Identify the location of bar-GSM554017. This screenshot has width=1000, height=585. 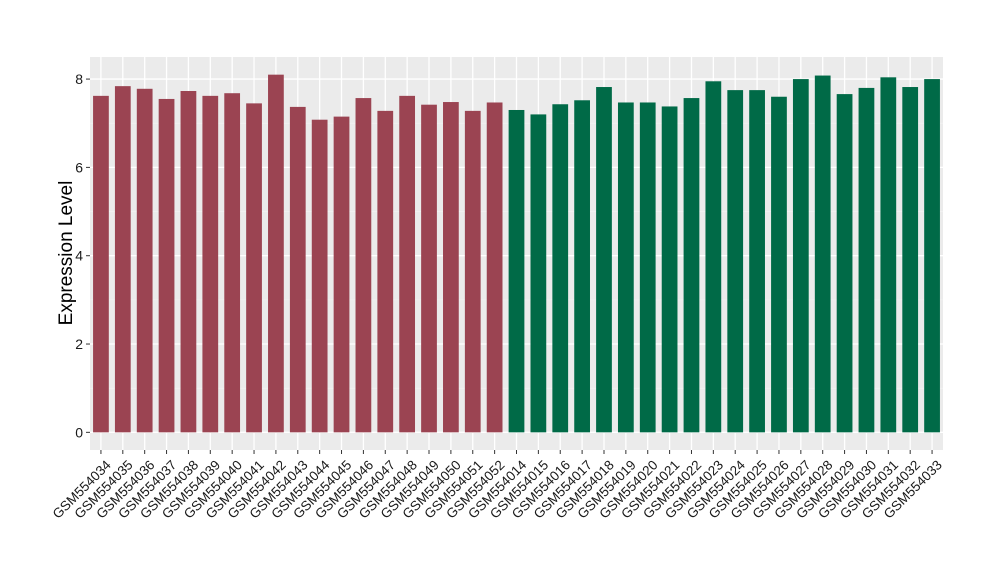
(582, 266).